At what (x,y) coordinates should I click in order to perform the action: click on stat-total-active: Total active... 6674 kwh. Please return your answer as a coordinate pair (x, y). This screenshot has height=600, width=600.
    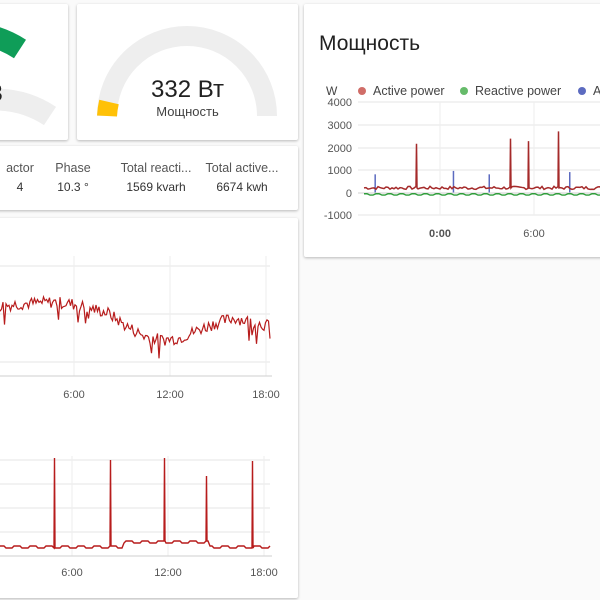
    Looking at the image, I should click on (242, 177).